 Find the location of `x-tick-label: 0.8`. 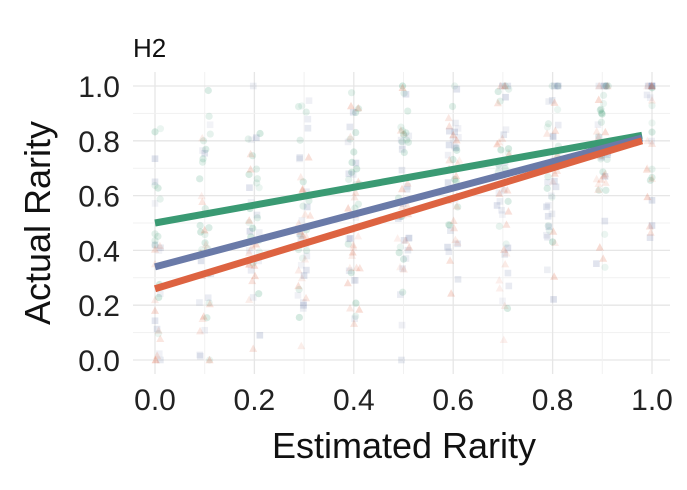

x-tick-label: 0.8 is located at coordinates (553, 400).